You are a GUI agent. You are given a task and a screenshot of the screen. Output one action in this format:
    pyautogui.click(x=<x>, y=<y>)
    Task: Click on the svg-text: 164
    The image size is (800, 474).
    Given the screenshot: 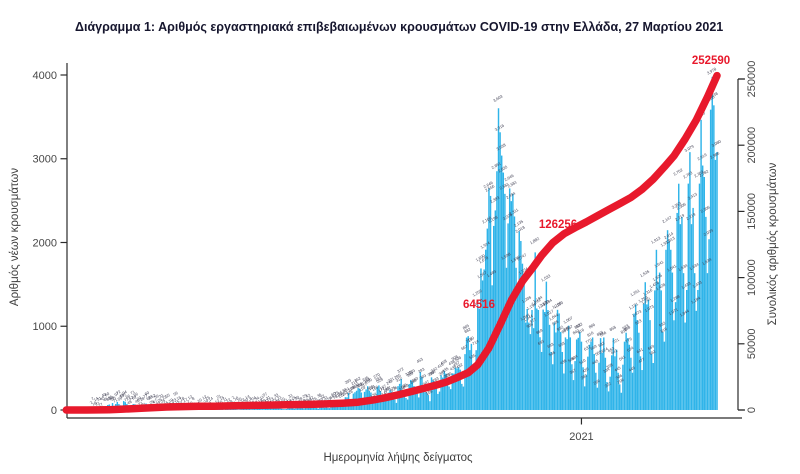 What is the action you would take?
    pyautogui.click(x=372, y=387)
    